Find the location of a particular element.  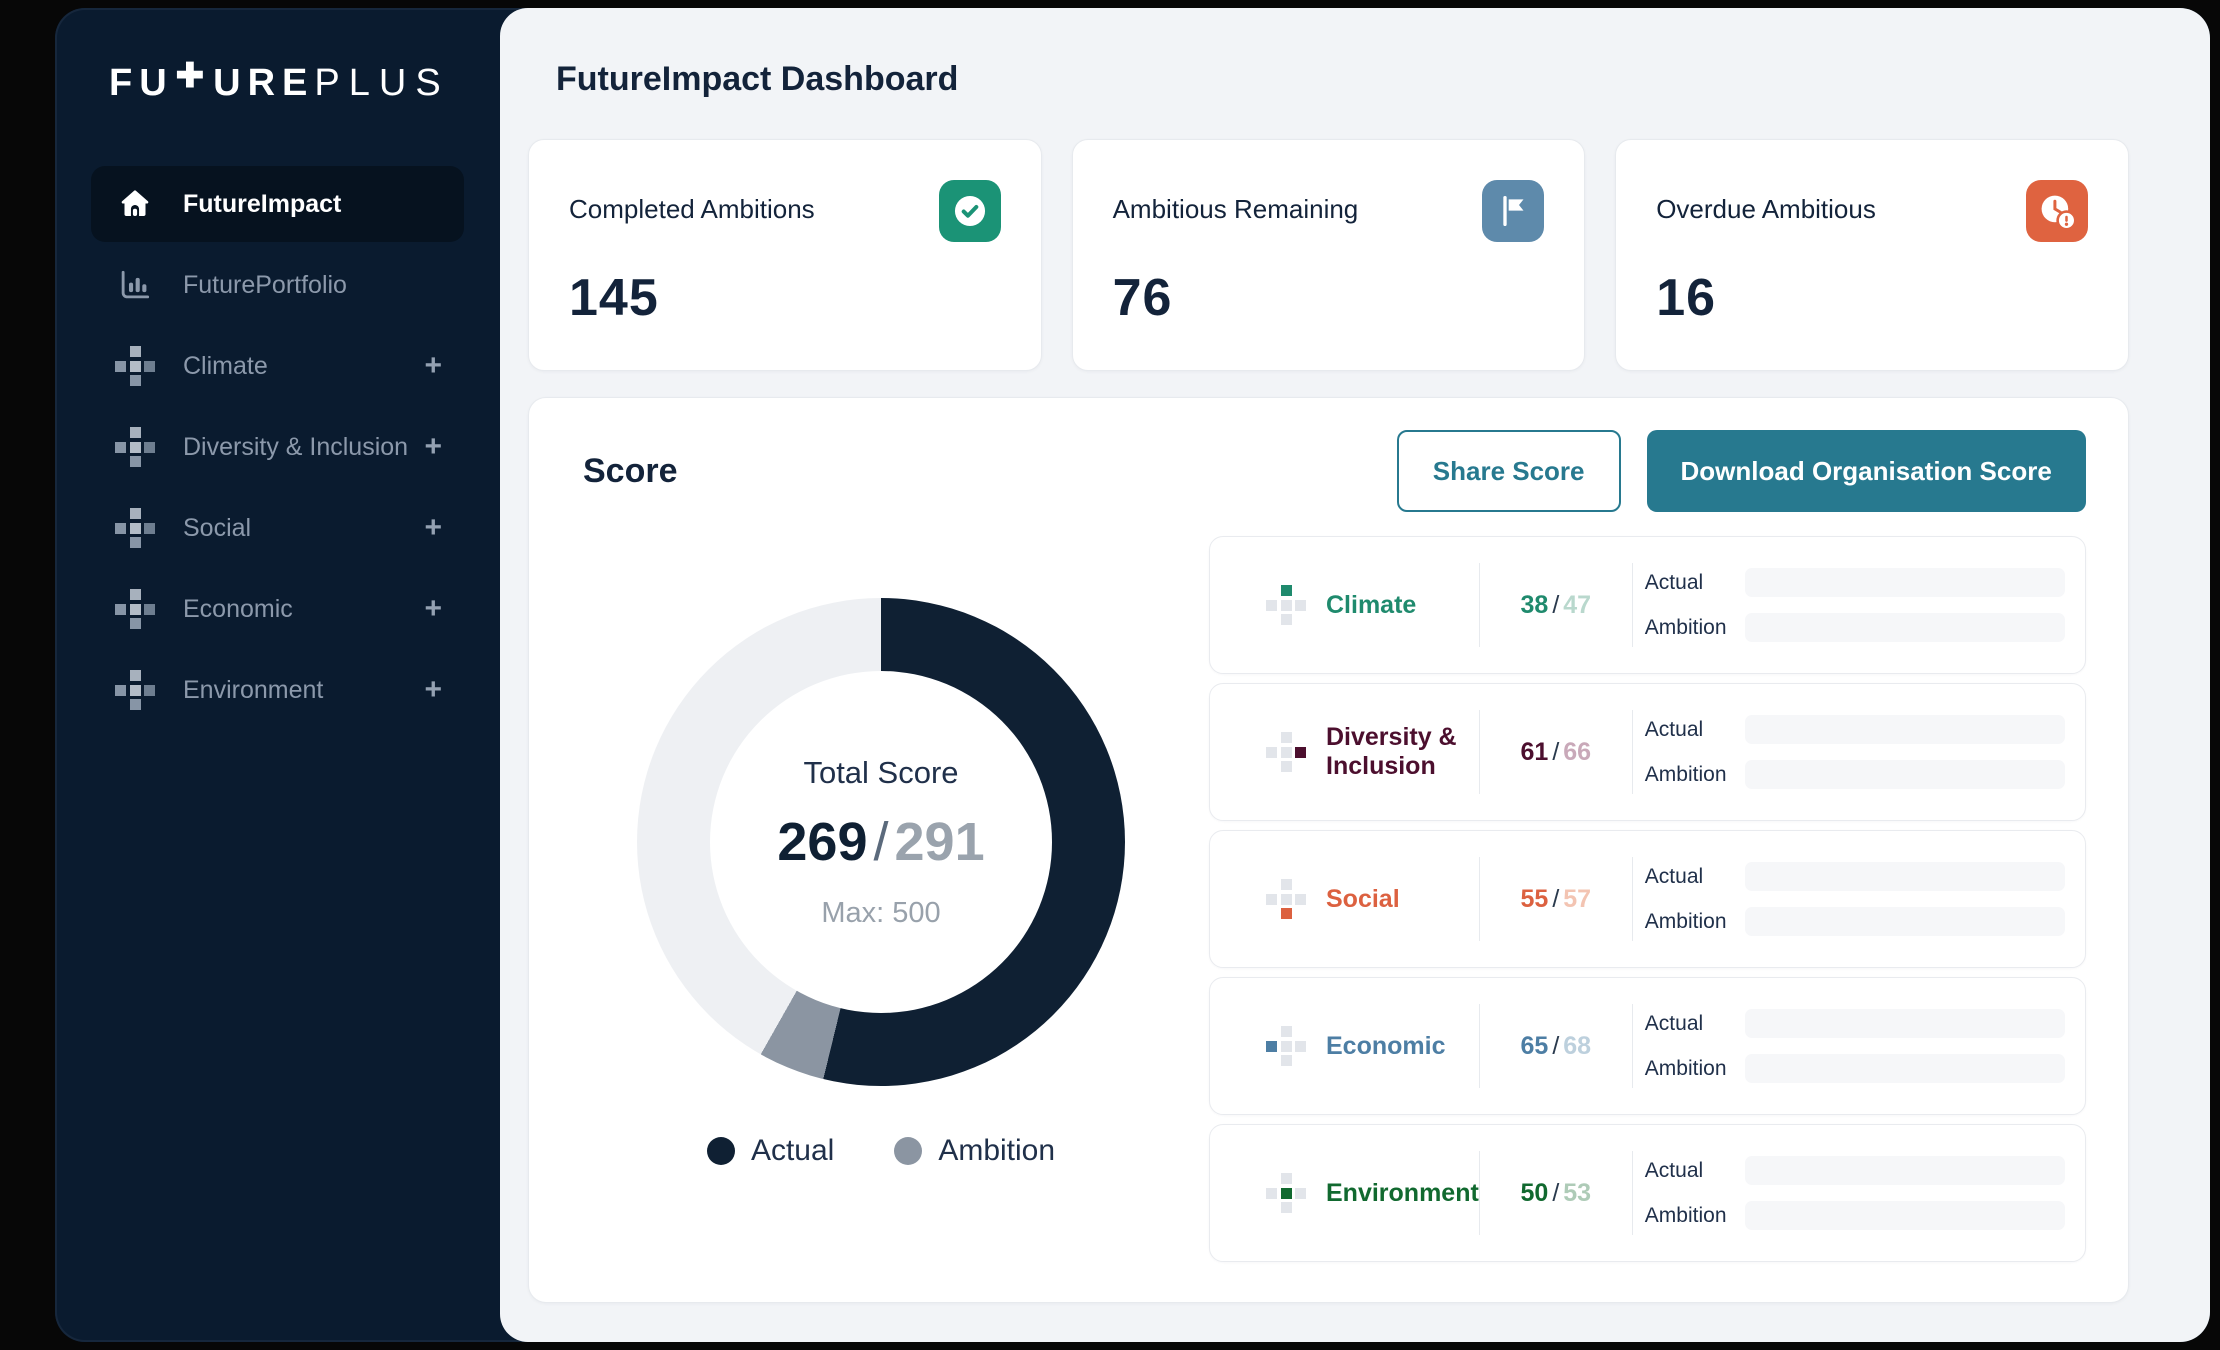

category-label: Diversity & Inclusion is located at coordinates (1391, 751).